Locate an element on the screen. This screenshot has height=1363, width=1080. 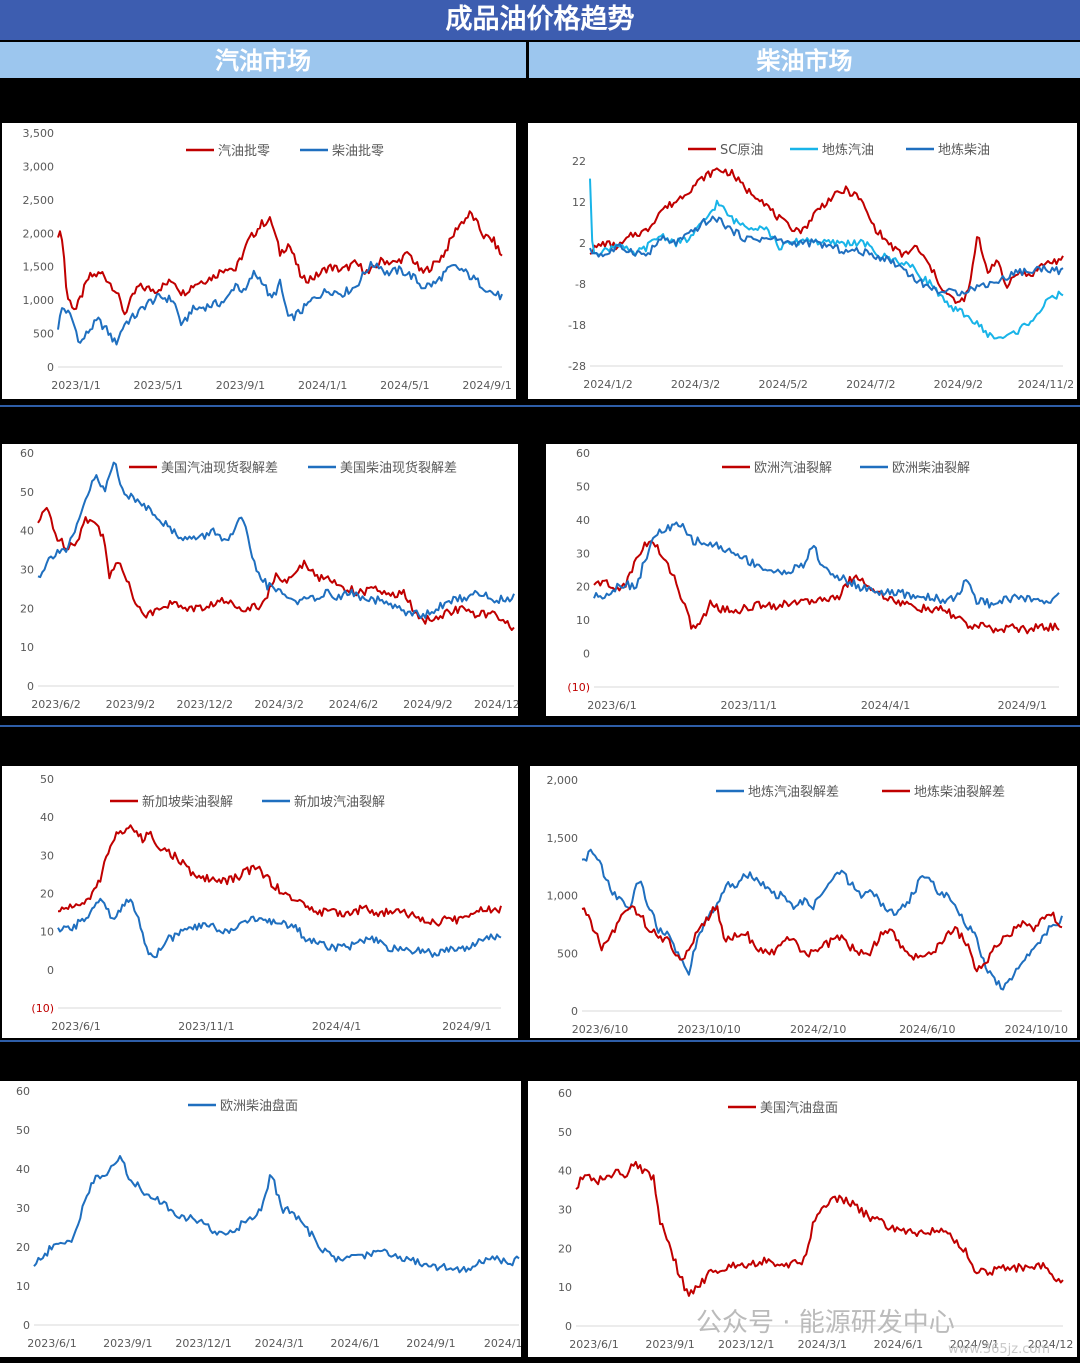
x-tick-label: 2024/5/1 is located at coordinates (404, 385).